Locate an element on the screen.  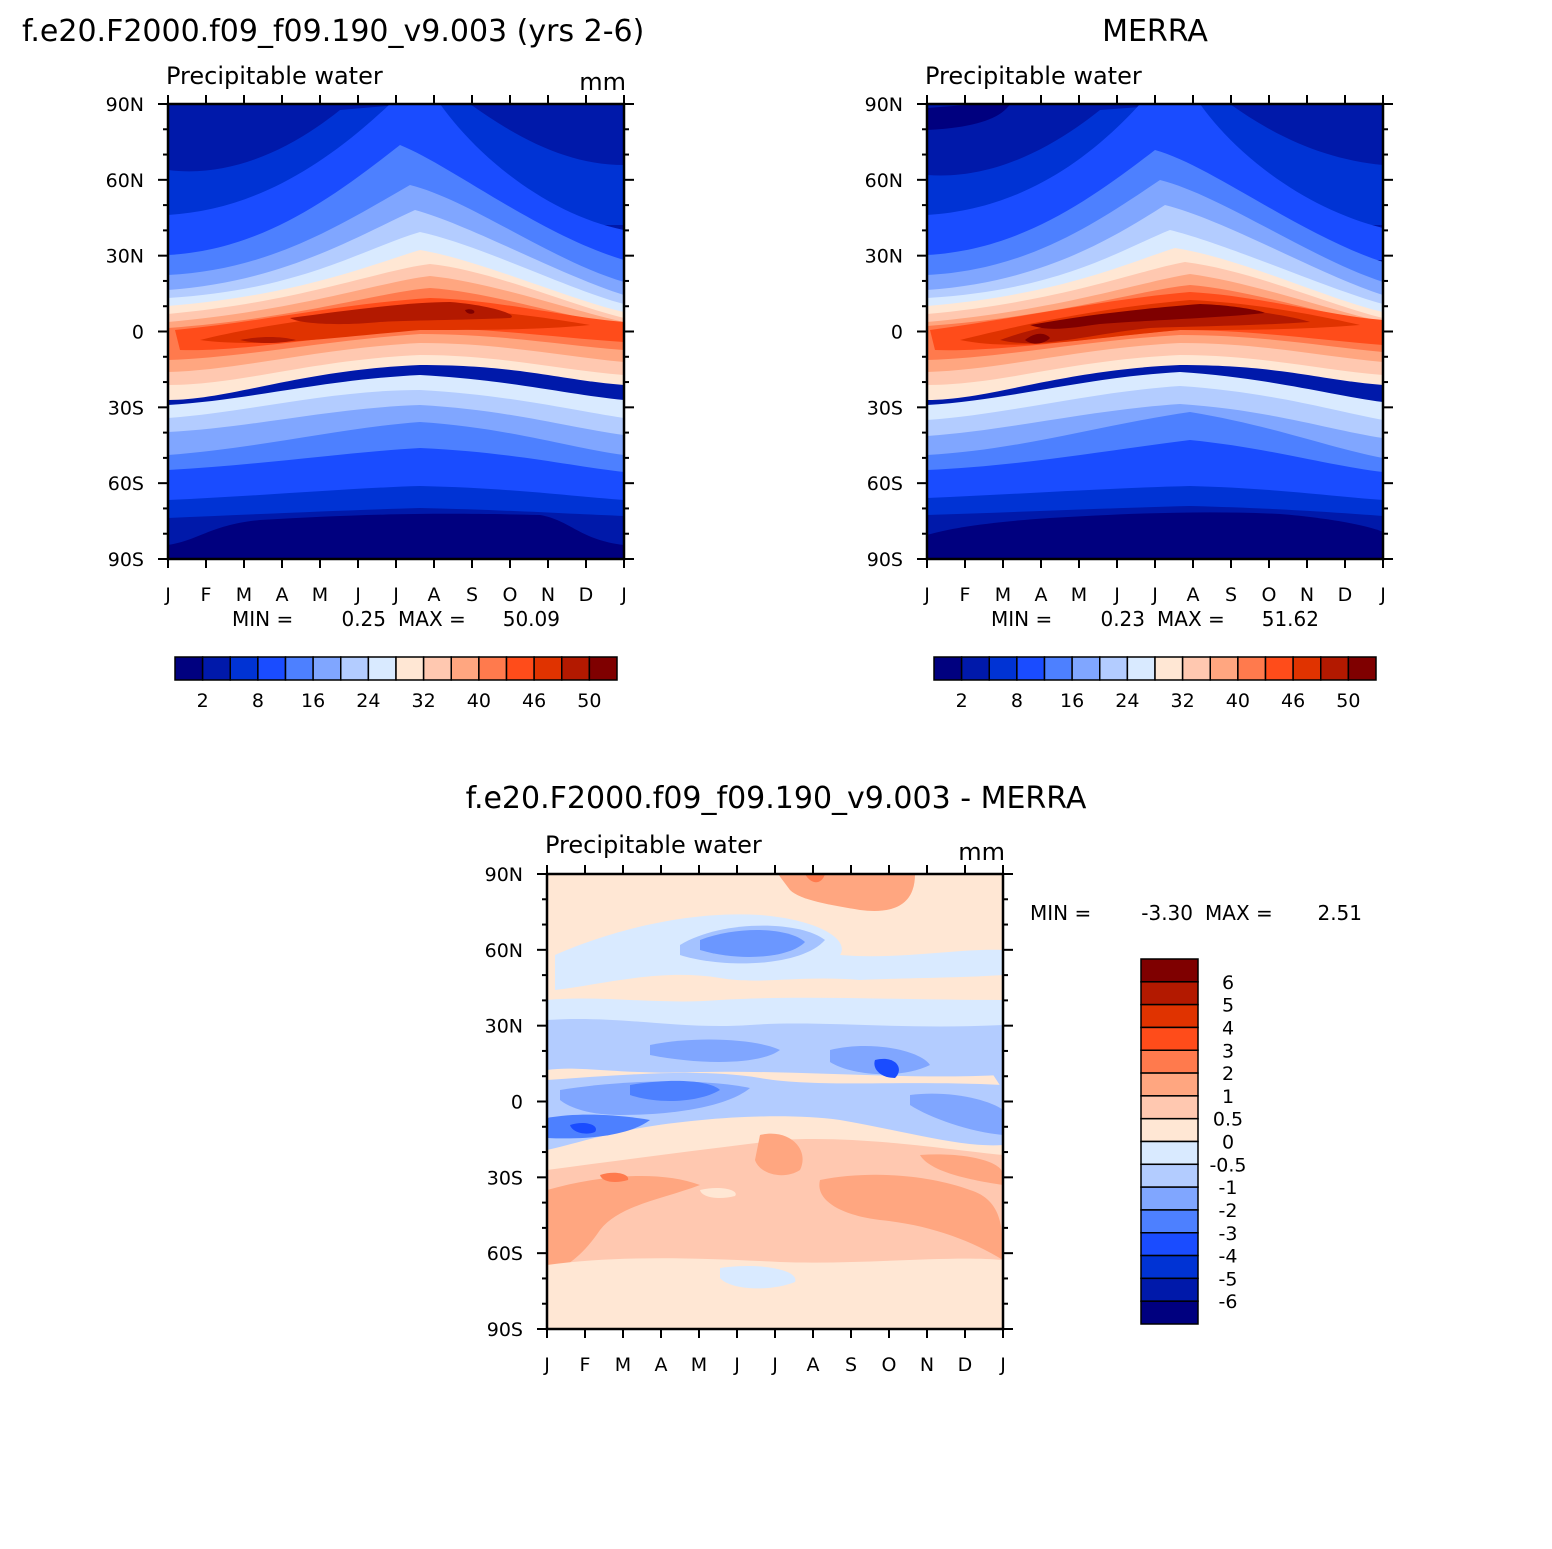
diff-colorbar-label: -5 is located at coordinates (1228, 1279).